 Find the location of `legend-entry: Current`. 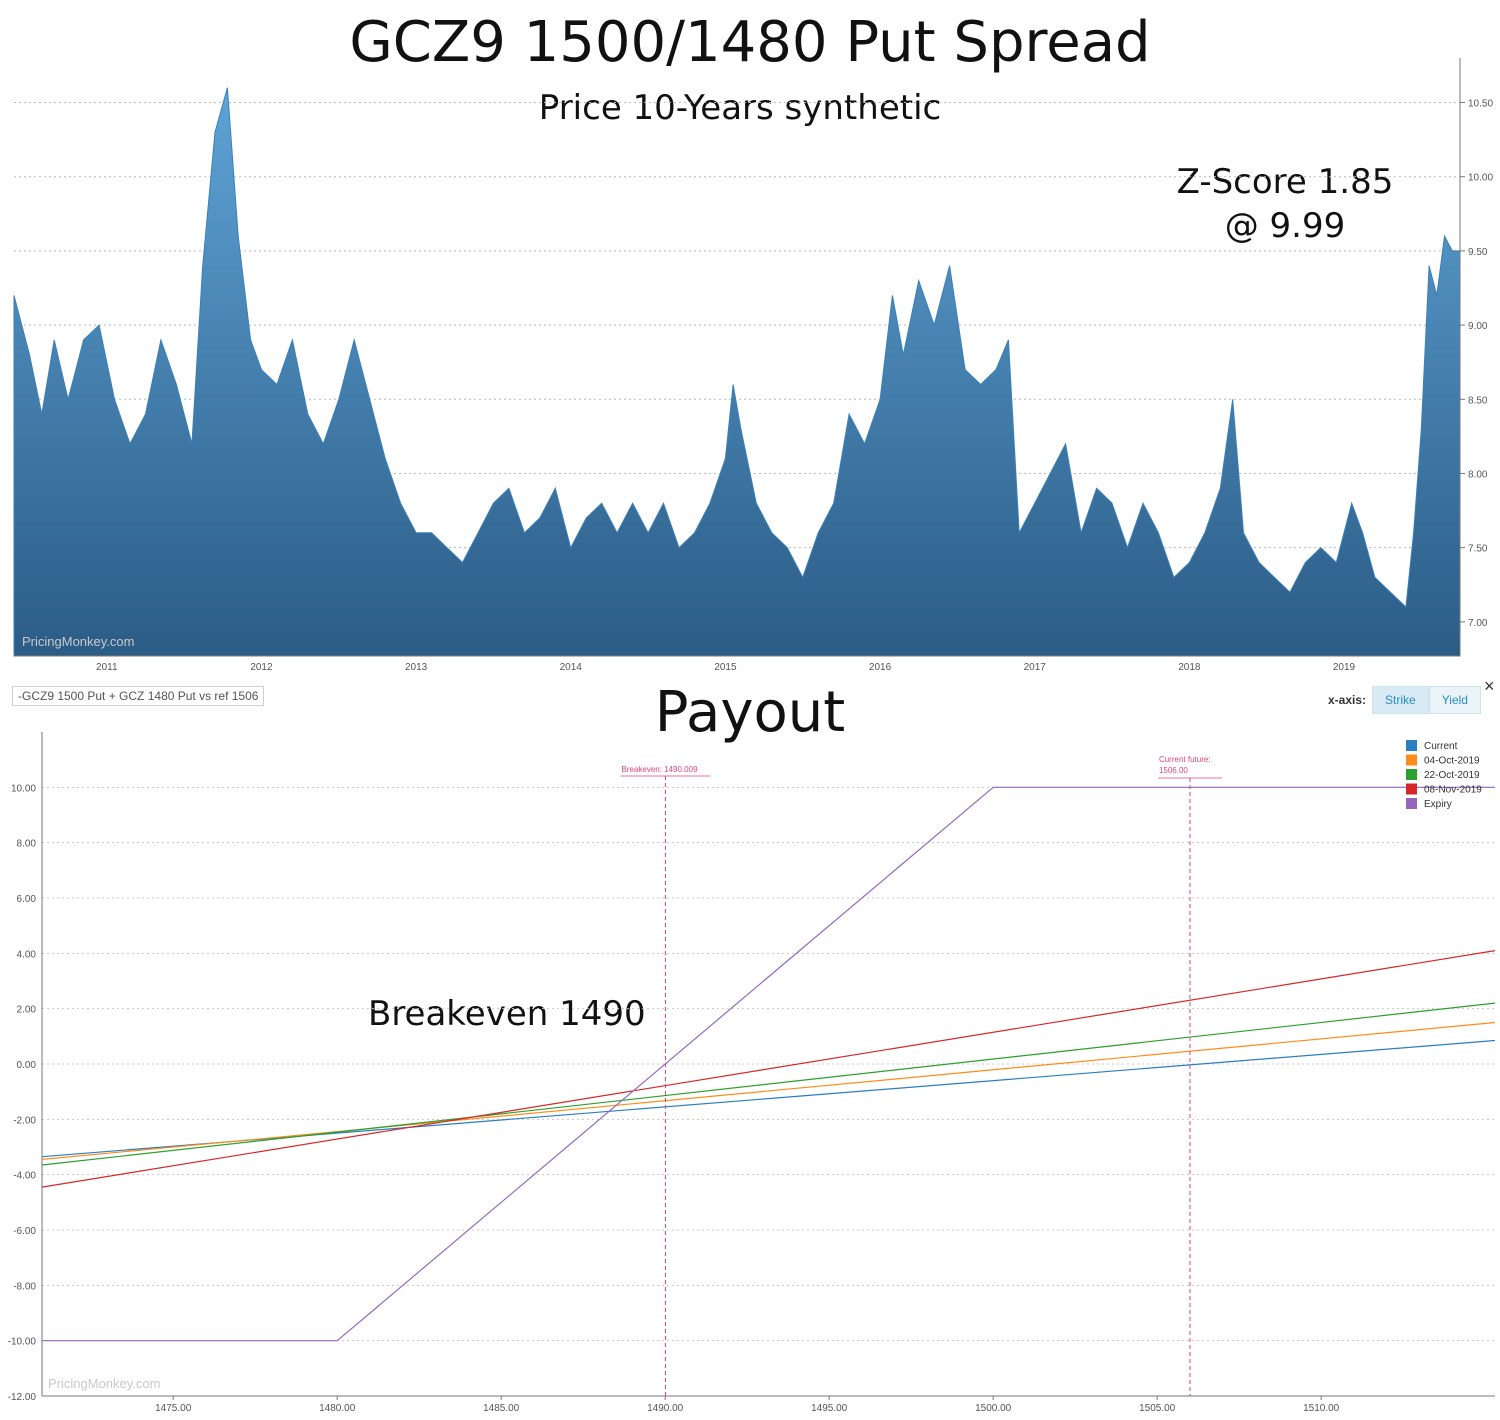

legend-entry: Current is located at coordinates (1441, 746).